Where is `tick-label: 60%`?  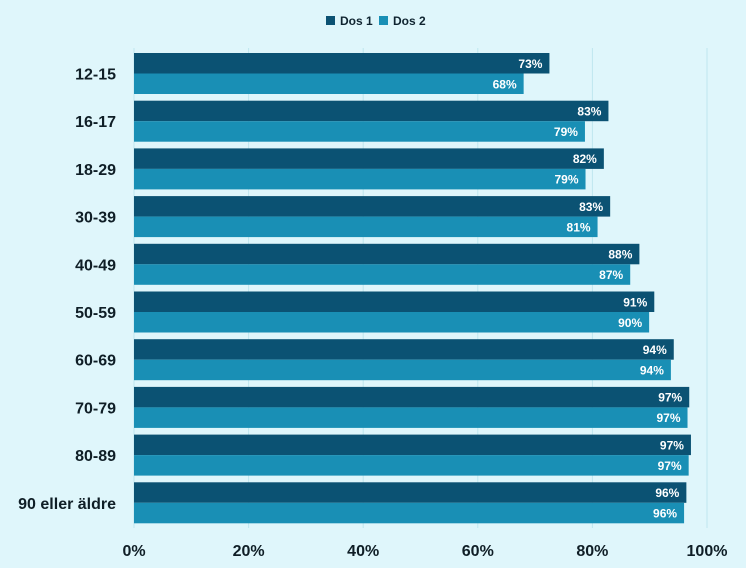 tick-label: 60% is located at coordinates (478, 551).